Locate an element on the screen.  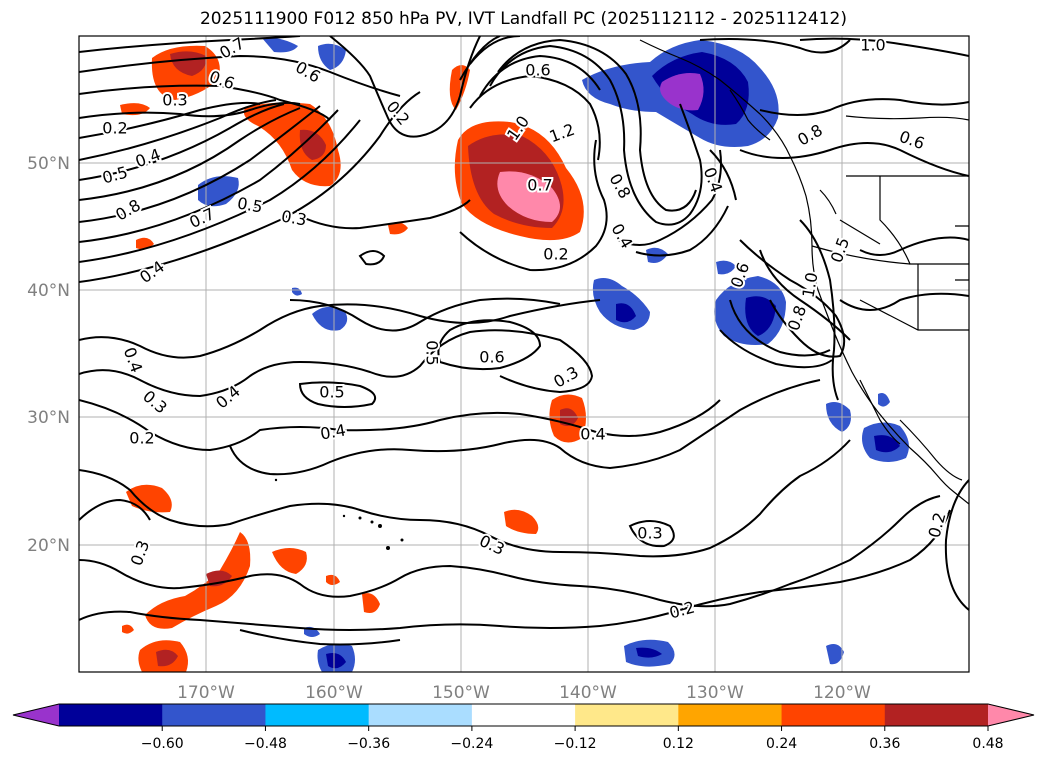
colorbar-tick-label: 0.12 is located at coordinates (678, 744).